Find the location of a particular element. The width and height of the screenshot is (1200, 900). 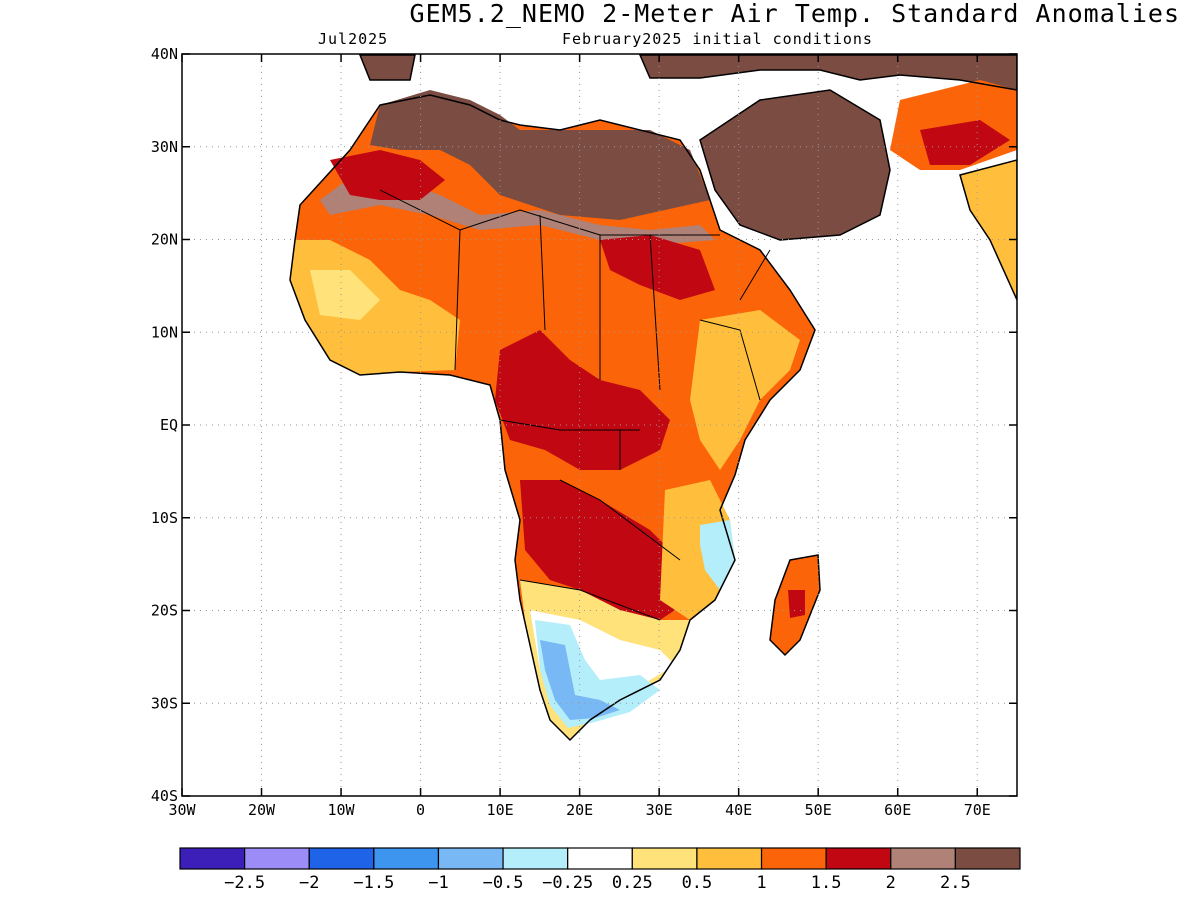

lon-tick-label: 50E is located at coordinates (818, 810).